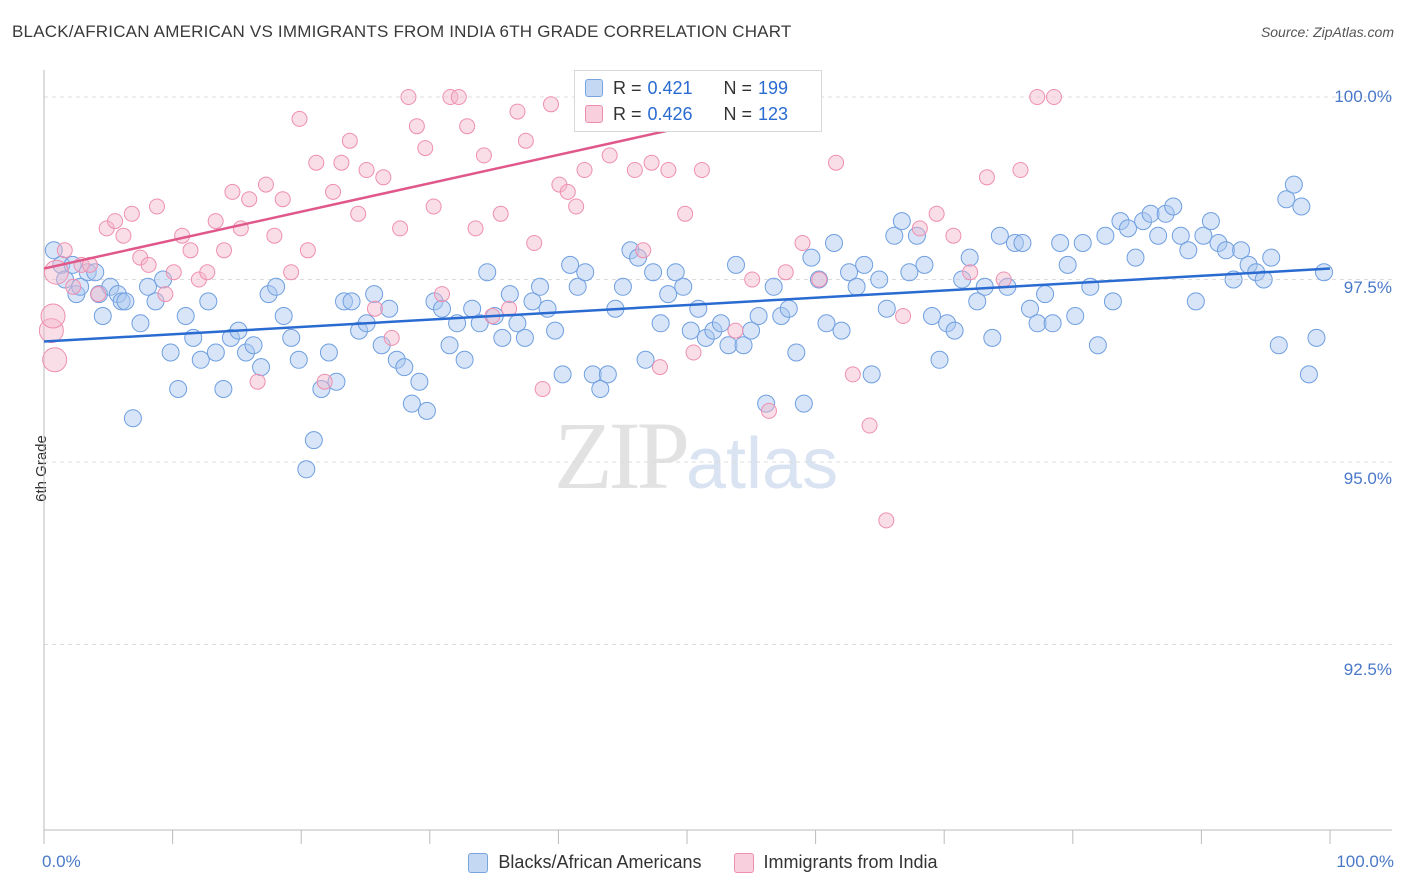  I want to click on legend-label: Blacks/African Americans, so click(600, 862).